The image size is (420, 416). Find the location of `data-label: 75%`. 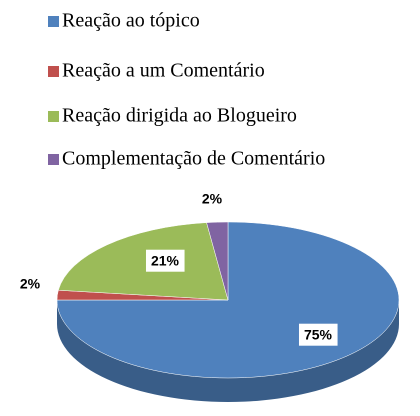

data-label: 75% is located at coordinates (318, 334).